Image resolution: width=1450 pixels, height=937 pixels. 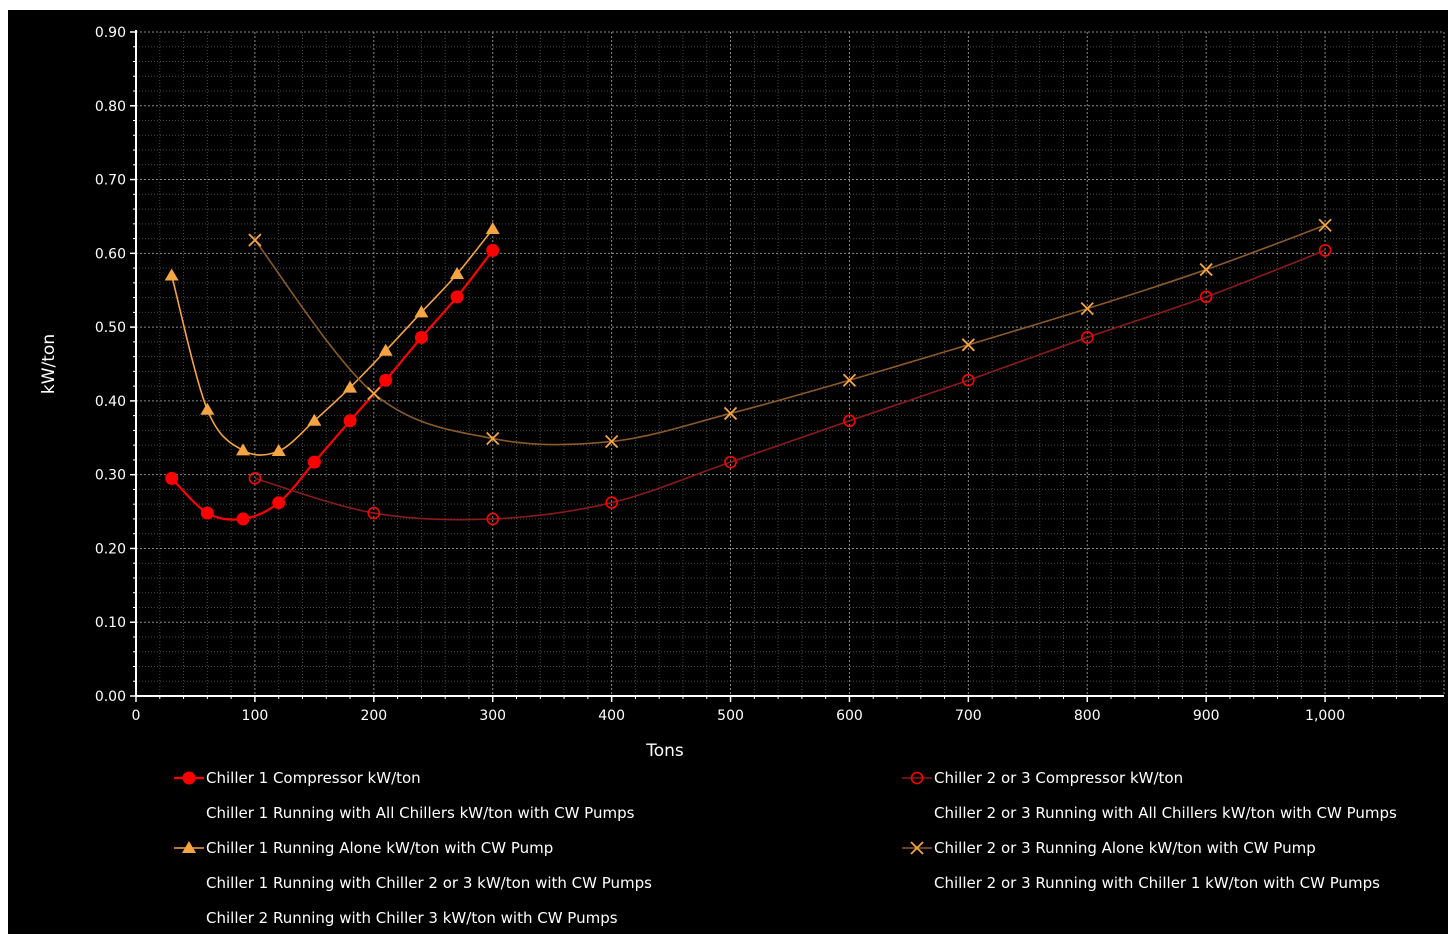 I want to click on y-axis-title: kW/ton, so click(x=49, y=364).